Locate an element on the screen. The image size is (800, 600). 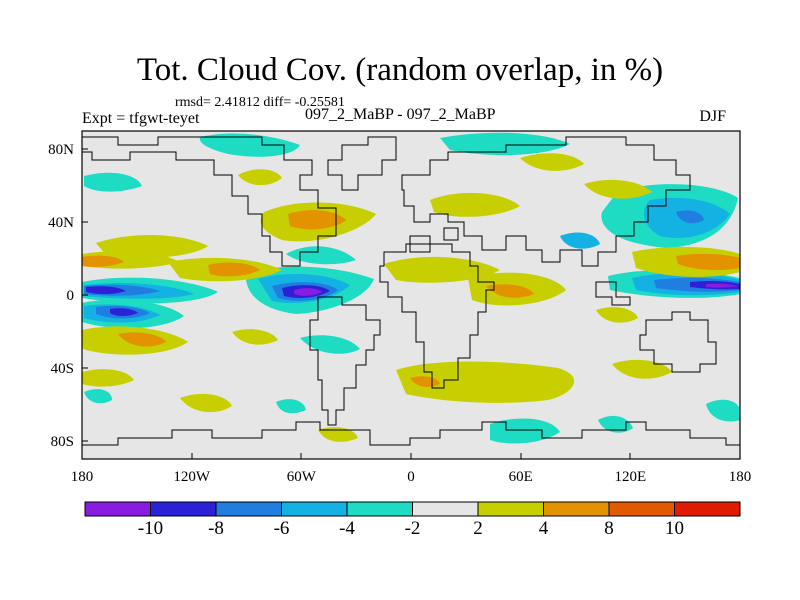
coastline-eurasia is located at coordinates (546, 201).